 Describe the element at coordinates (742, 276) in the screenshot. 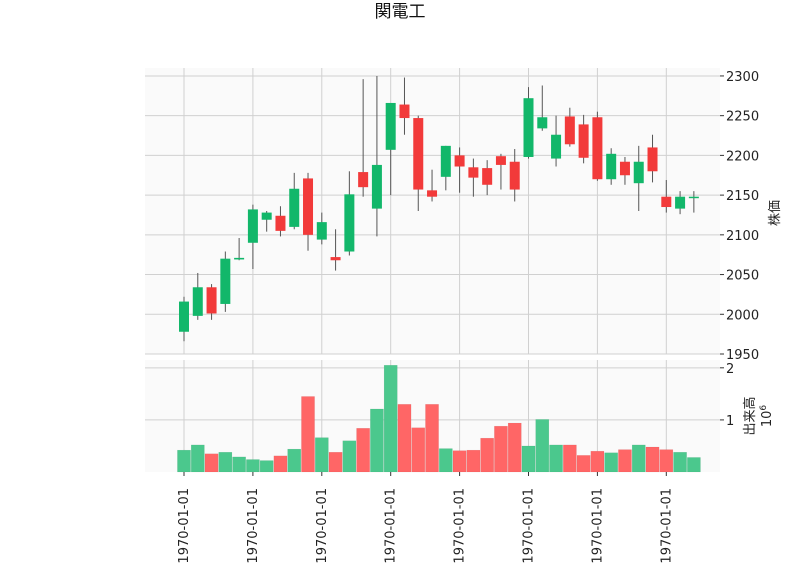

I see `price-tick-label: 2050` at that location.